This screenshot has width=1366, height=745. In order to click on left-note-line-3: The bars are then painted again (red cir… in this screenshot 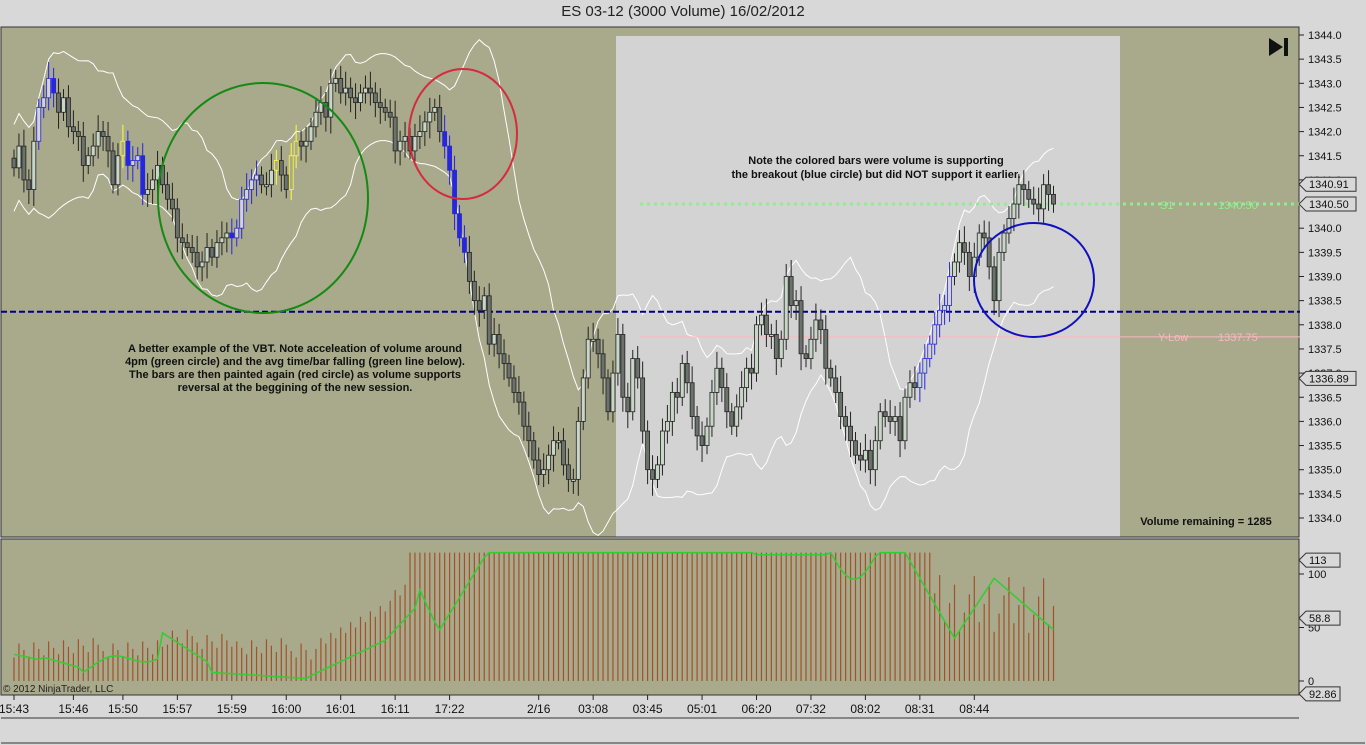, I will do `click(295, 375)`.